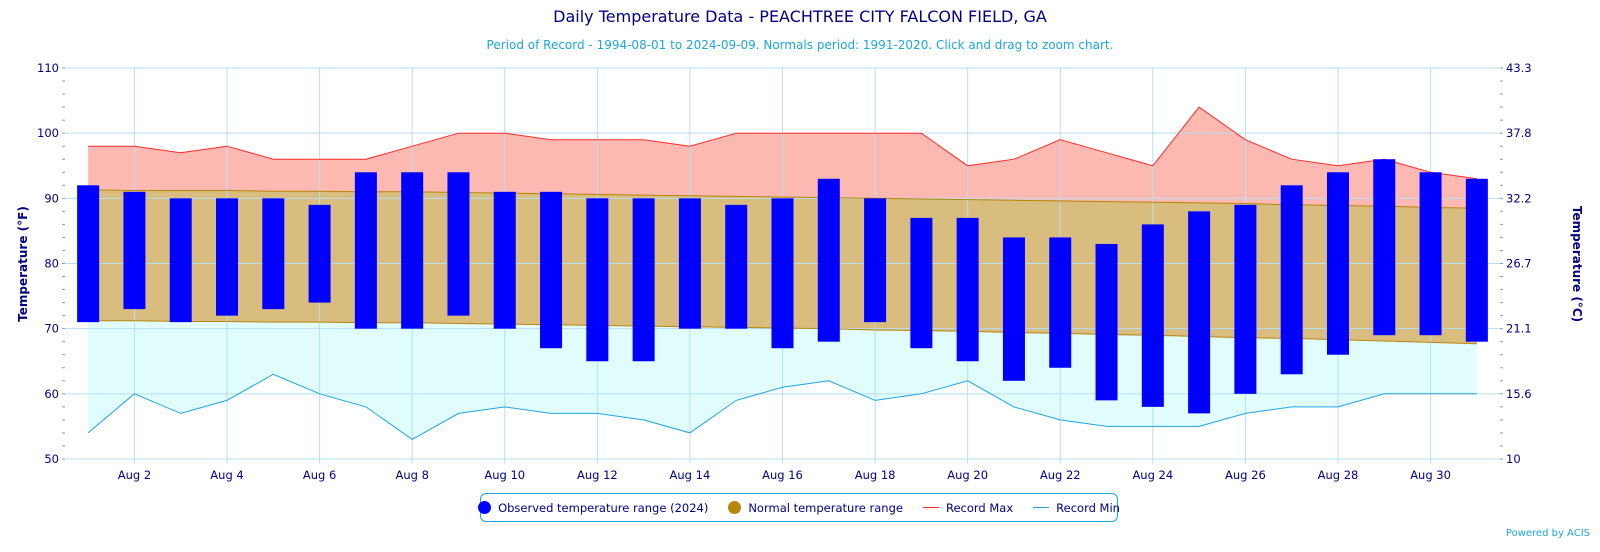  I want to click on x-tick-label: Aug 28, so click(1338, 475).